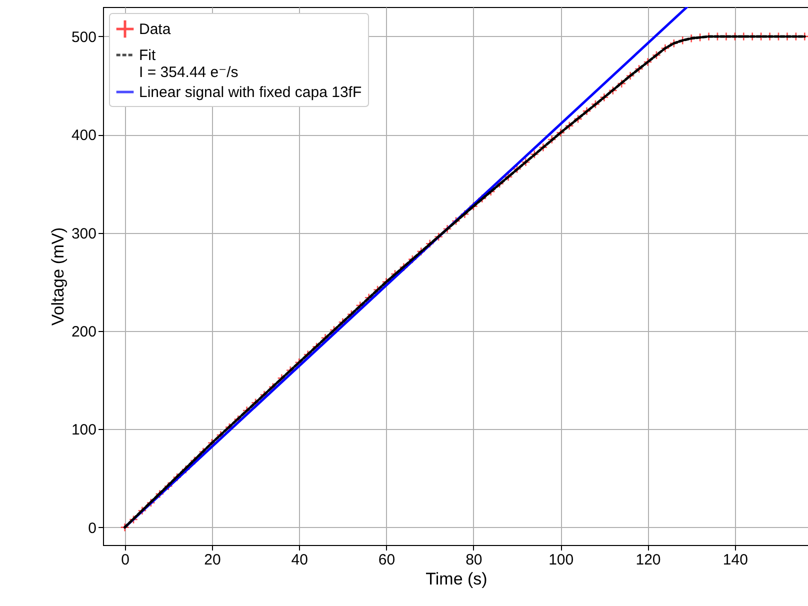 Image resolution: width=808 pixels, height=606 pixels. Describe the element at coordinates (387, 560) in the screenshot. I see `x-tick-label: 60` at that location.